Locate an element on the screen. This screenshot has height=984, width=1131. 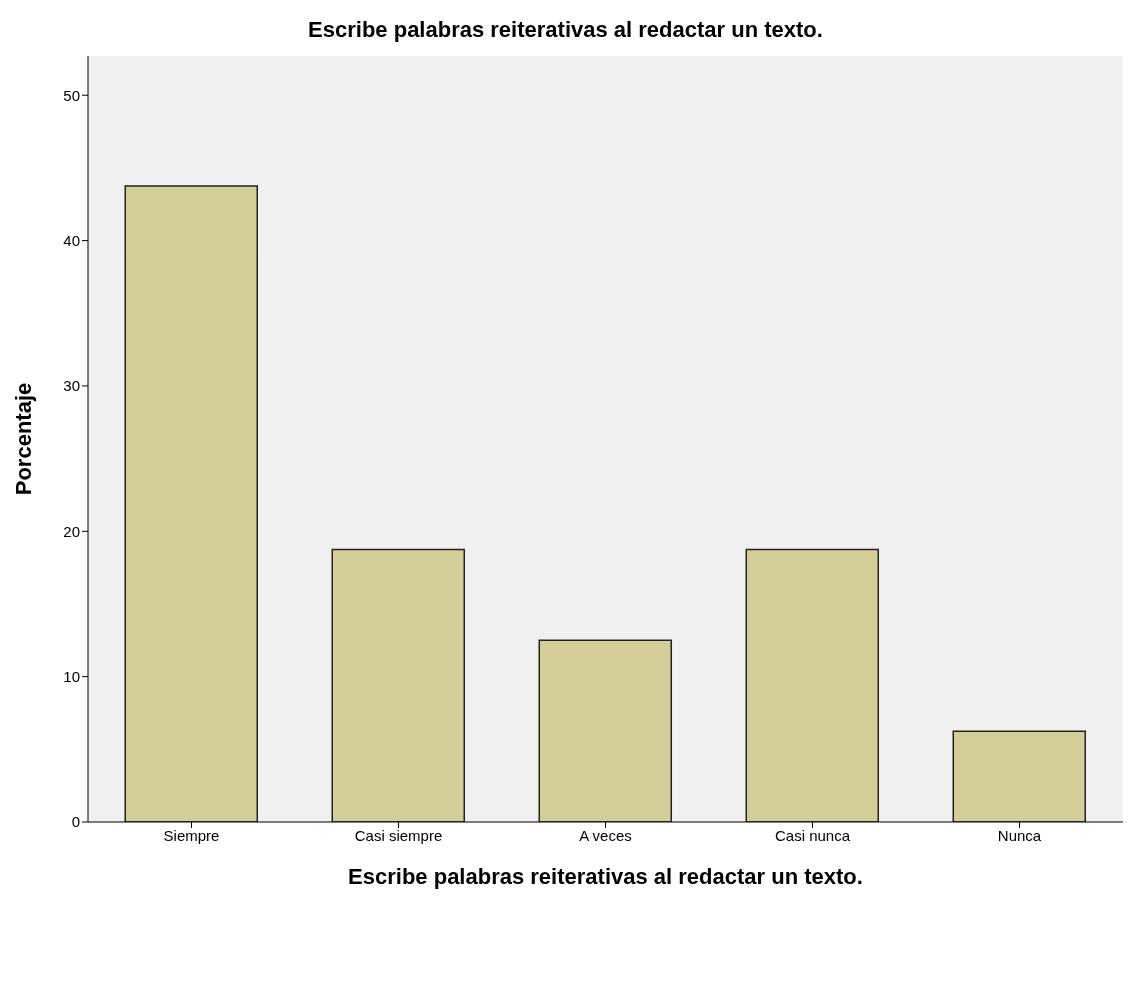
y-axis-title: Porcentaje is located at coordinates (23, 439).